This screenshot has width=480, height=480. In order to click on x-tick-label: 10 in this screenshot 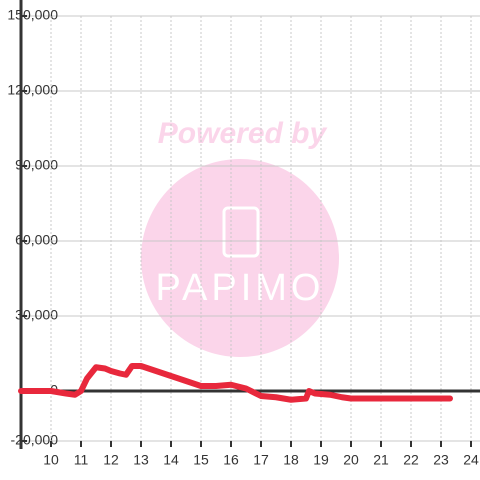, I will do `click(51, 460)`.